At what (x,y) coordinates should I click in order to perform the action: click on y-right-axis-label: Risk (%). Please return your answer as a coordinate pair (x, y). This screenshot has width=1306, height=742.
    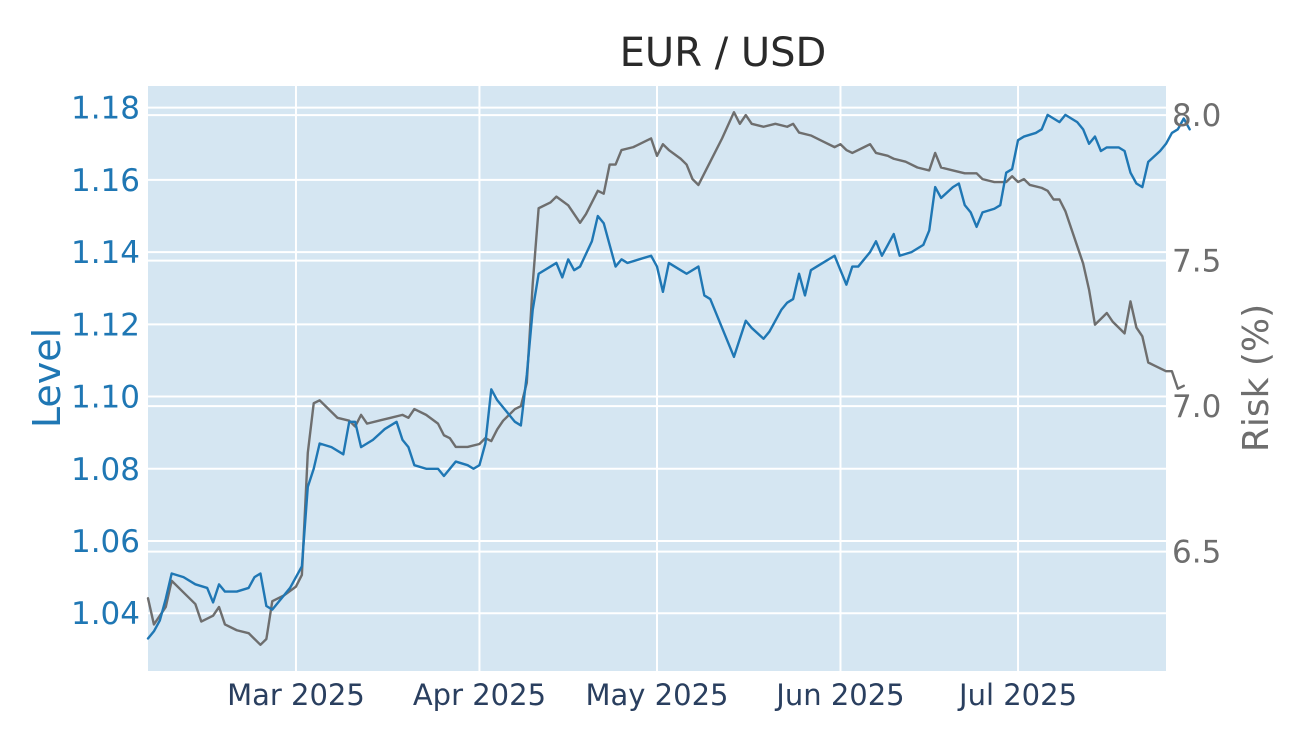
    Looking at the image, I should click on (1256, 378).